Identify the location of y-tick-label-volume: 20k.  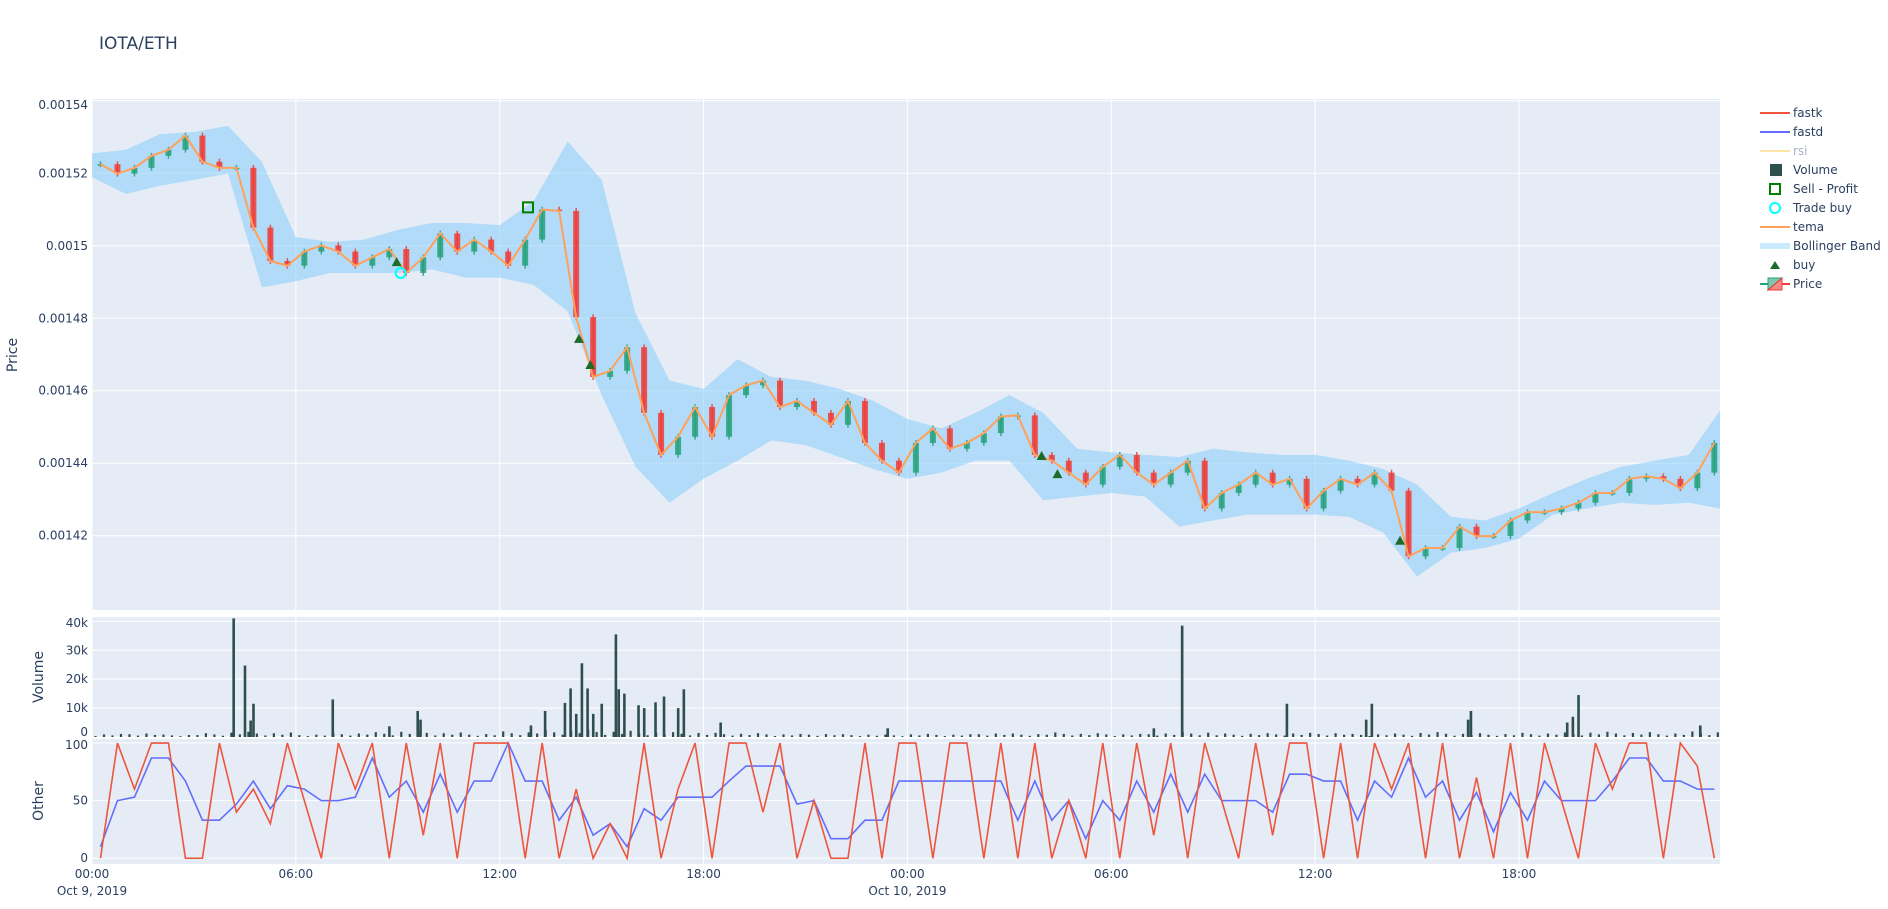
(77, 679).